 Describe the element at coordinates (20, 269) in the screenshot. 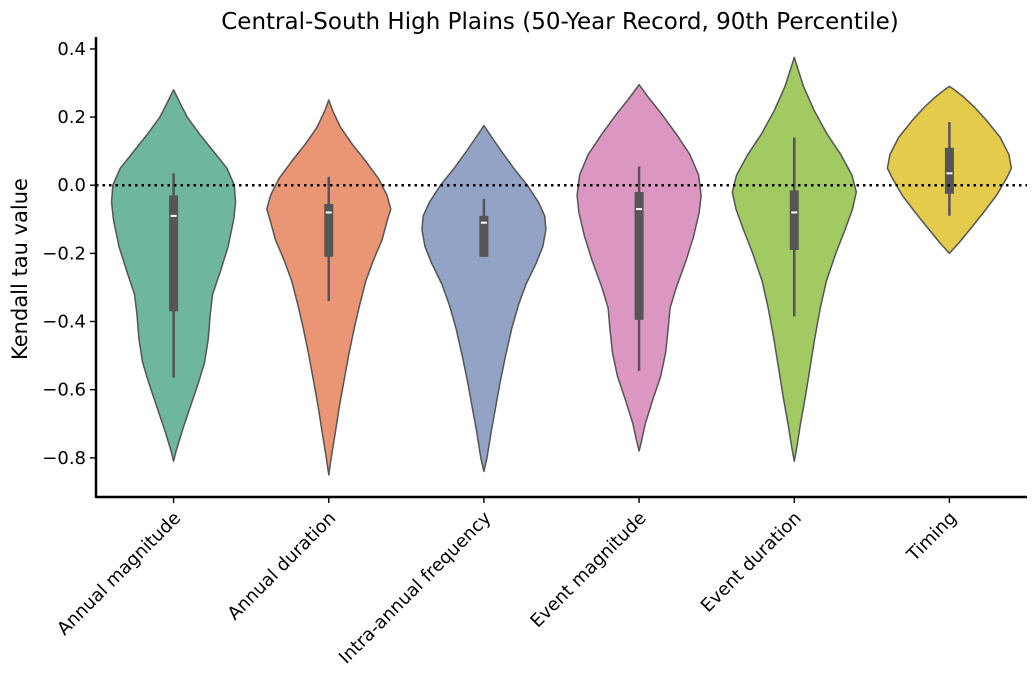

I see `y-axis-label: Kendall tau value` at that location.